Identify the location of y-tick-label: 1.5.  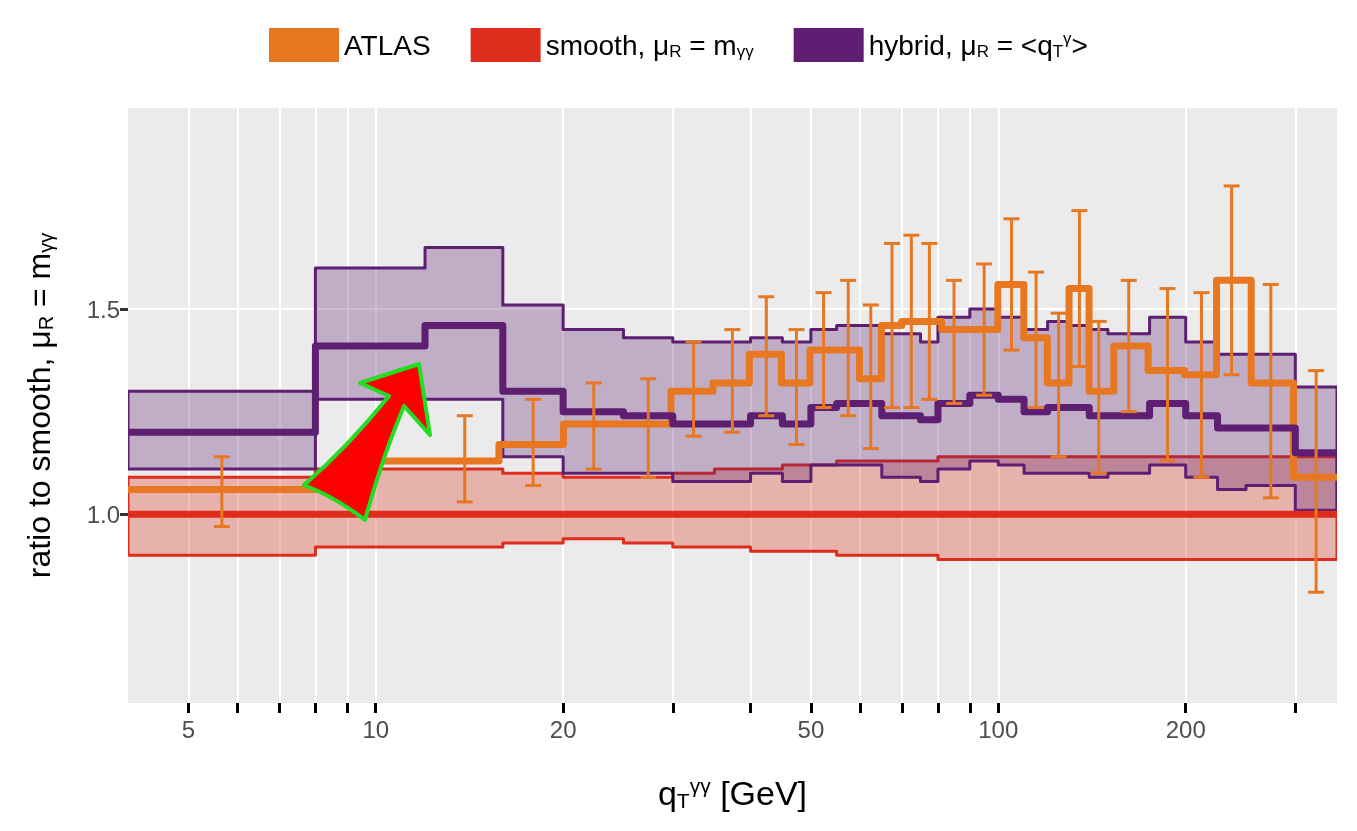
(103, 309).